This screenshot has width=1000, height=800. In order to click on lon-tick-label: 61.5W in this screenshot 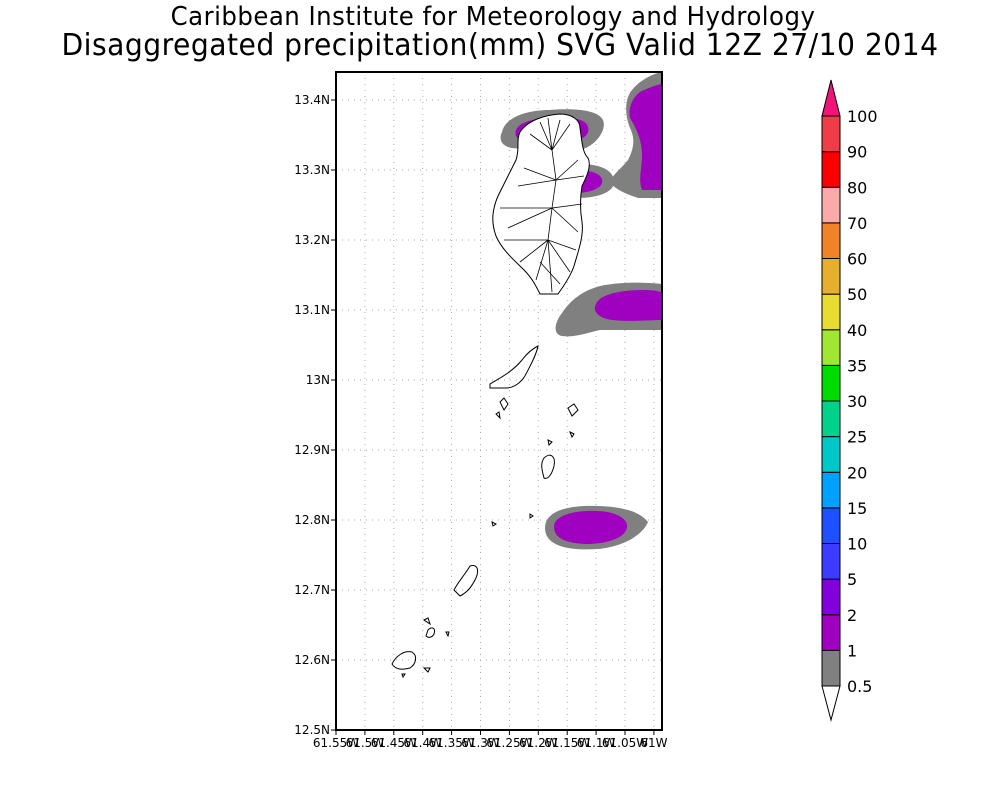, I will do `click(365, 743)`.